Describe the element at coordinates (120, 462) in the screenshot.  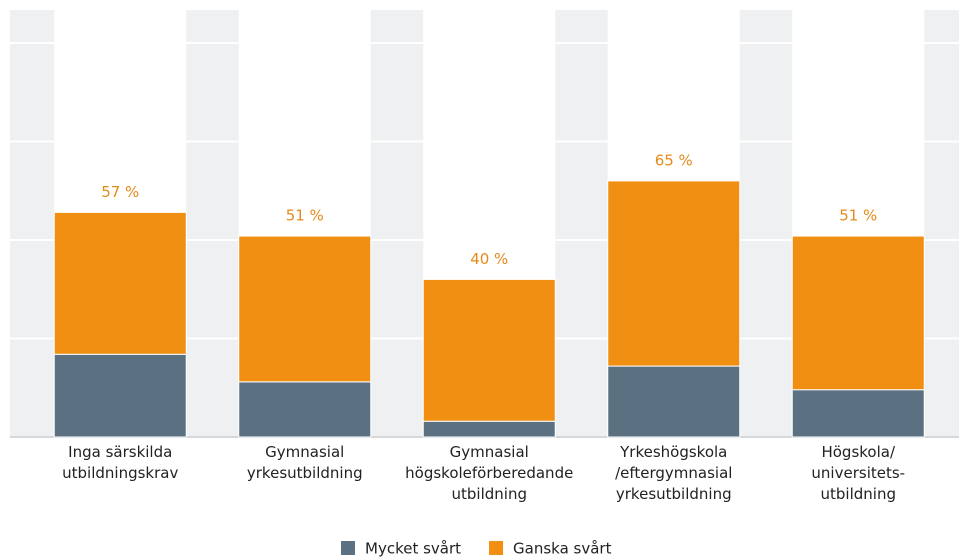
I see `x-tick-label: Inga särskilda utbildningskrav` at that location.